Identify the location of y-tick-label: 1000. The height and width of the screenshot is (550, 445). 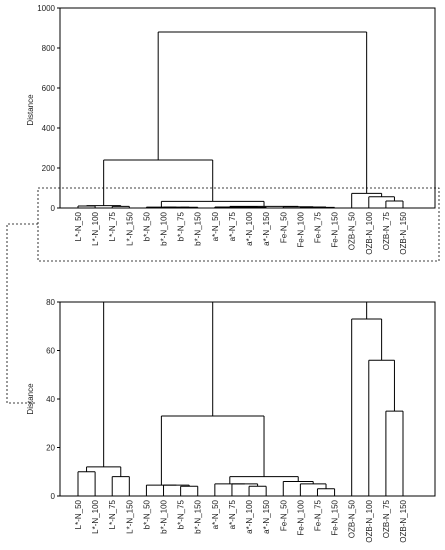
(46, 8).